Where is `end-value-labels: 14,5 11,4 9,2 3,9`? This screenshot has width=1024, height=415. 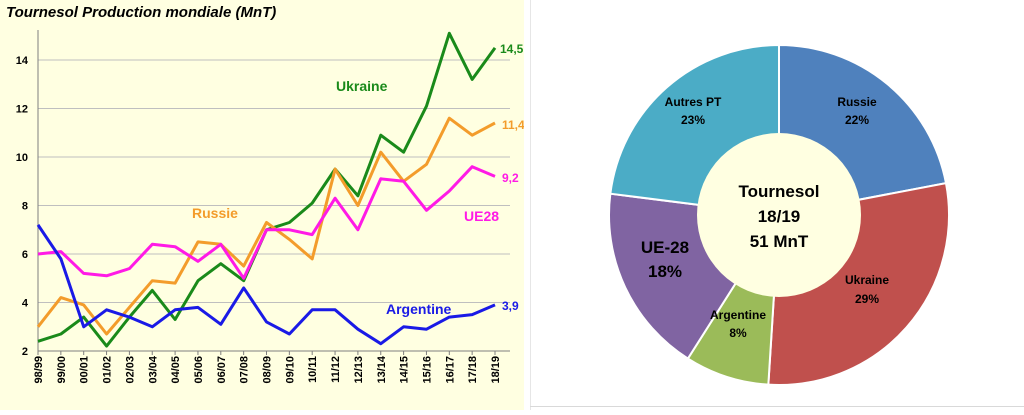 end-value-labels: 14,5 11,4 9,2 3,9 is located at coordinates (512, 177).